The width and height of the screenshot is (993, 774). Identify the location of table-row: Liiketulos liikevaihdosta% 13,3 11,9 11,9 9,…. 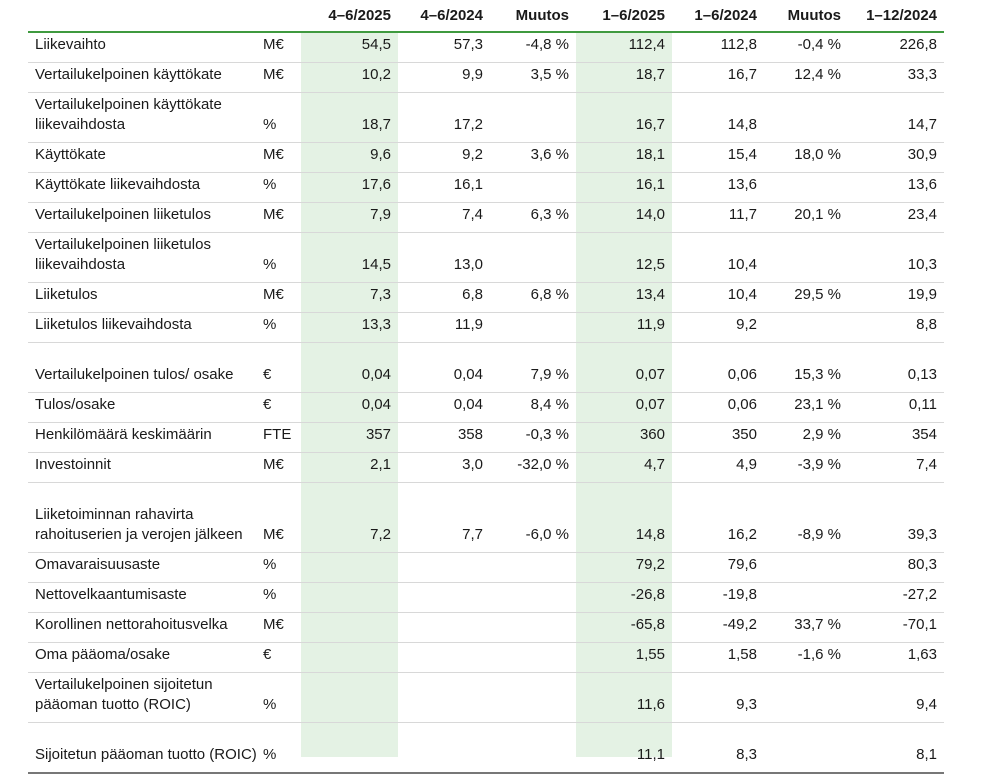
(486, 328).